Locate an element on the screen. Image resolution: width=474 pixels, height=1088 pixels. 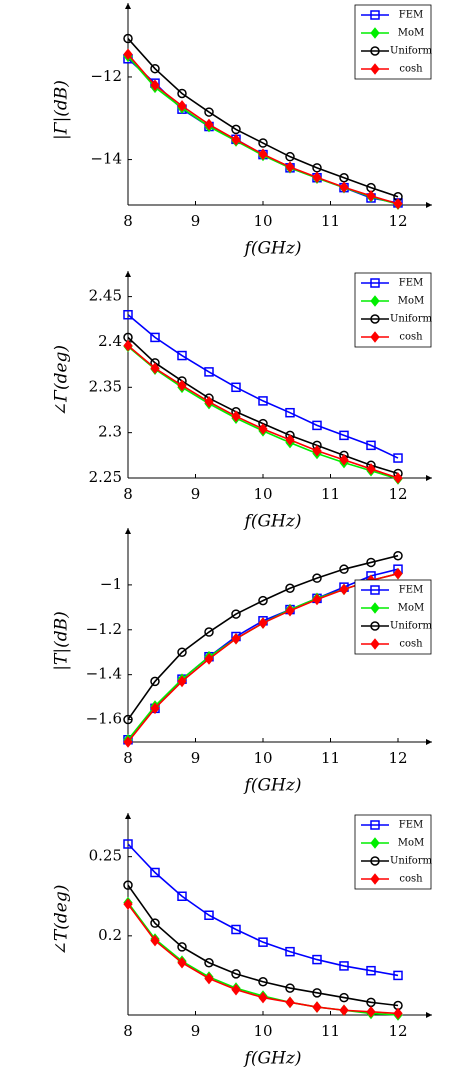
y-tick-label: −1.2 is located at coordinates (104, 629).